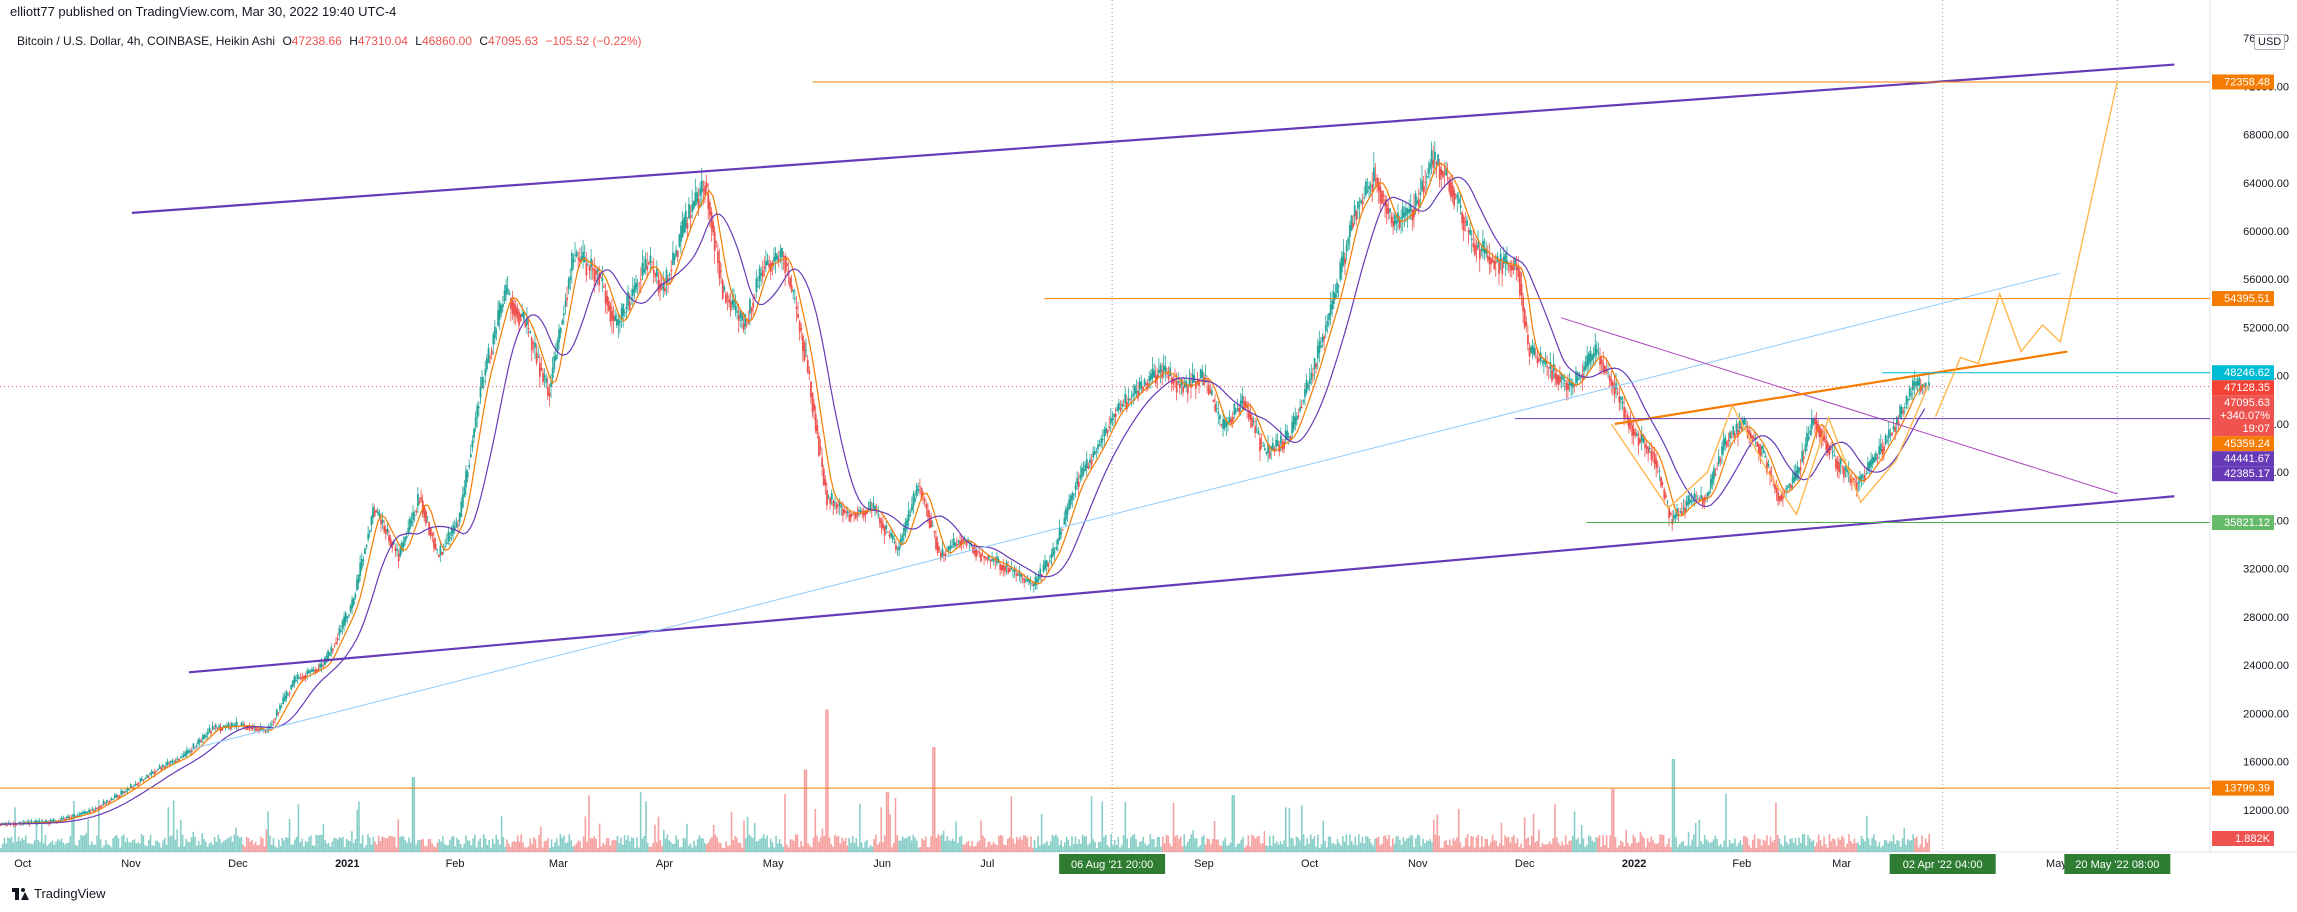 Image resolution: width=2297 pixels, height=912 pixels. What do you see at coordinates (20, 893) in the screenshot?
I see `tradingview-icon` at bounding box center [20, 893].